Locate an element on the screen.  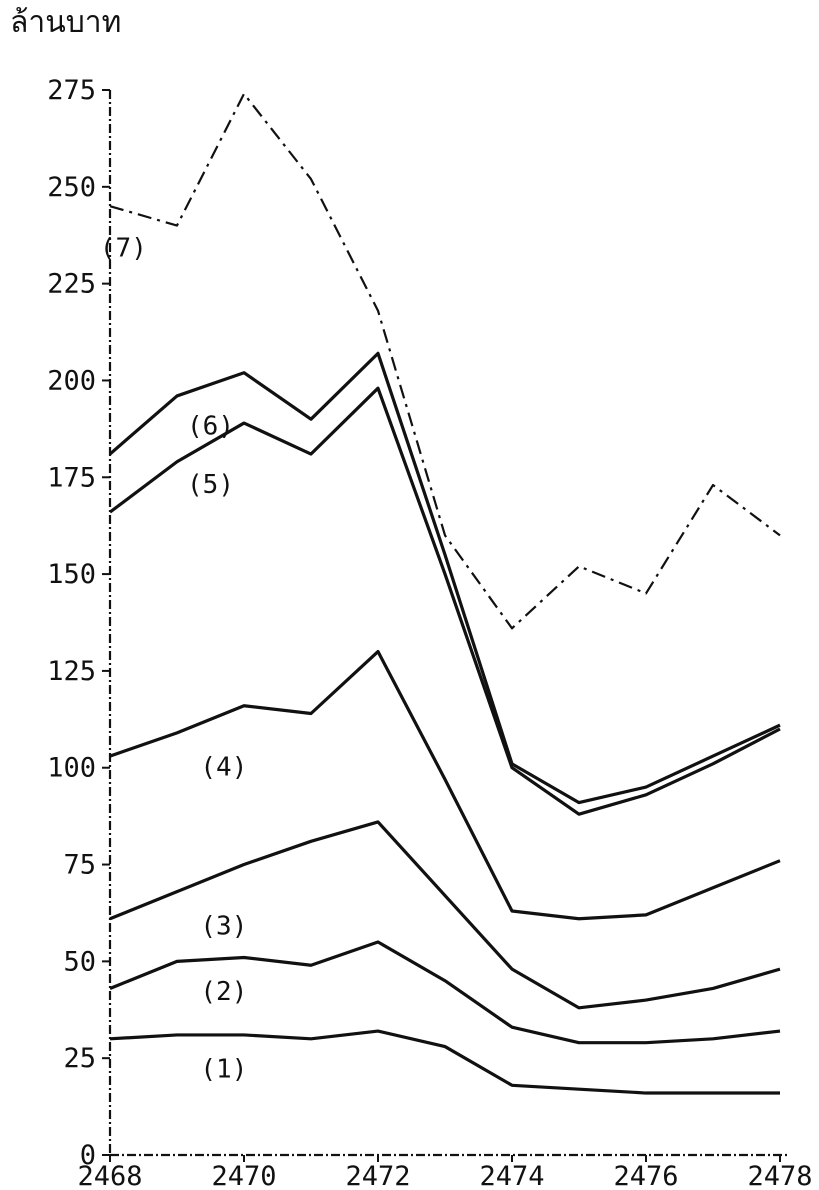
series-label-4: (4) is located at coordinates (223, 767).